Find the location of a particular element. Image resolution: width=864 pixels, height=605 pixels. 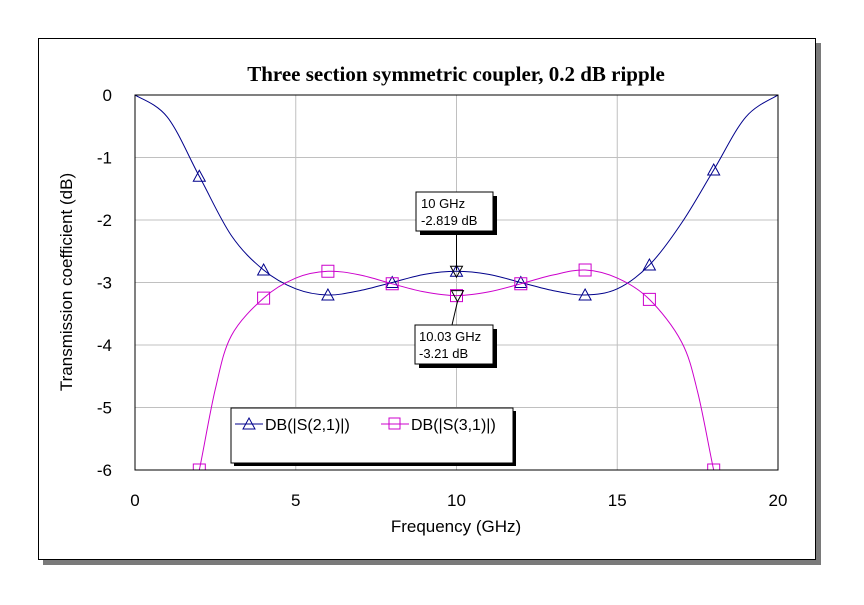

legend-label-s31: DB(|S(3,1)|) is located at coordinates (453, 425).